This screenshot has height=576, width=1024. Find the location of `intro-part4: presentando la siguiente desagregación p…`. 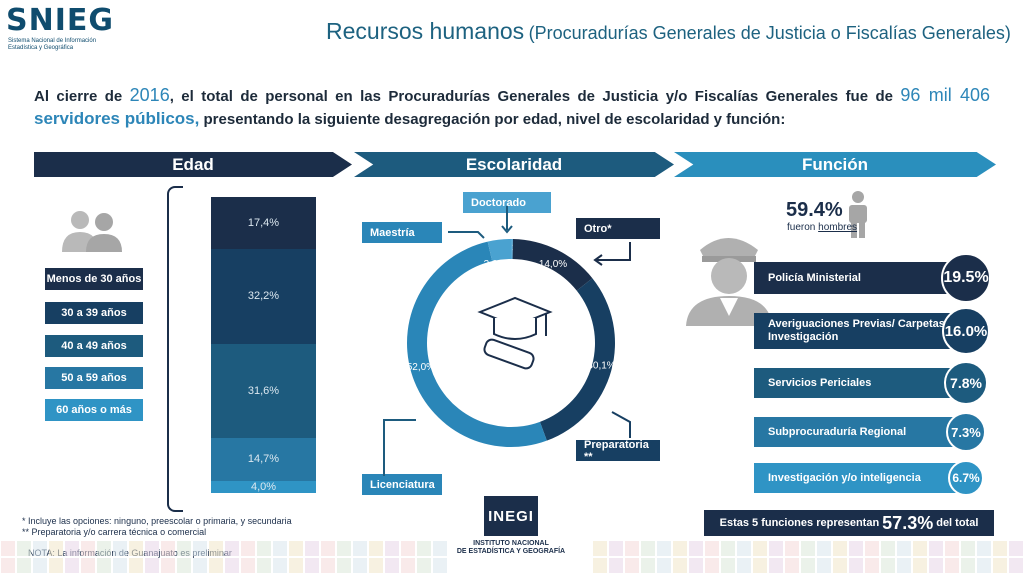

intro-part4: presentando la siguiente desagregación p… is located at coordinates (492, 119).